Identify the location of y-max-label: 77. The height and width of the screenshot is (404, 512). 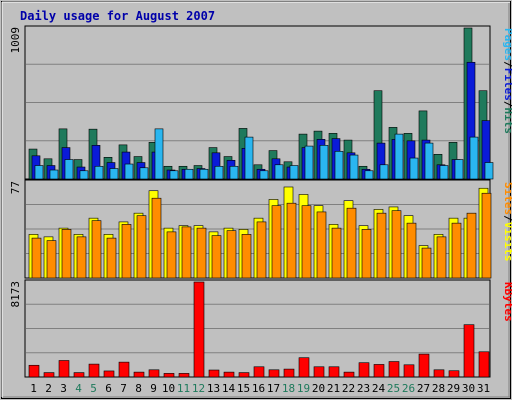
(15, 187).